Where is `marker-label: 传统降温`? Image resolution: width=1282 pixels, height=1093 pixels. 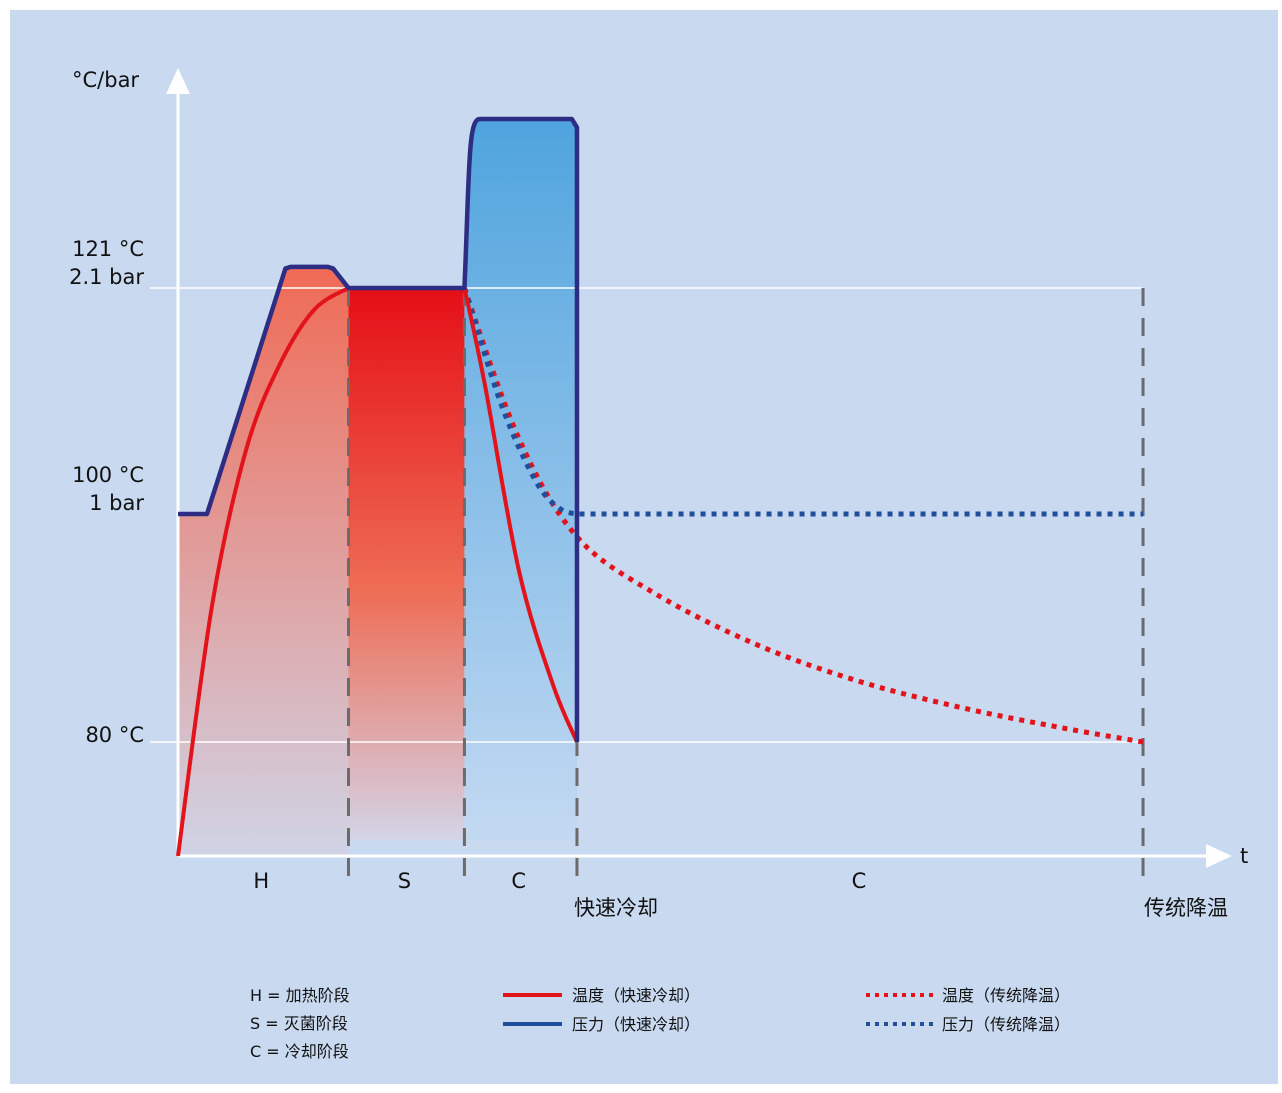
marker-label: 传统降温 is located at coordinates (1186, 908).